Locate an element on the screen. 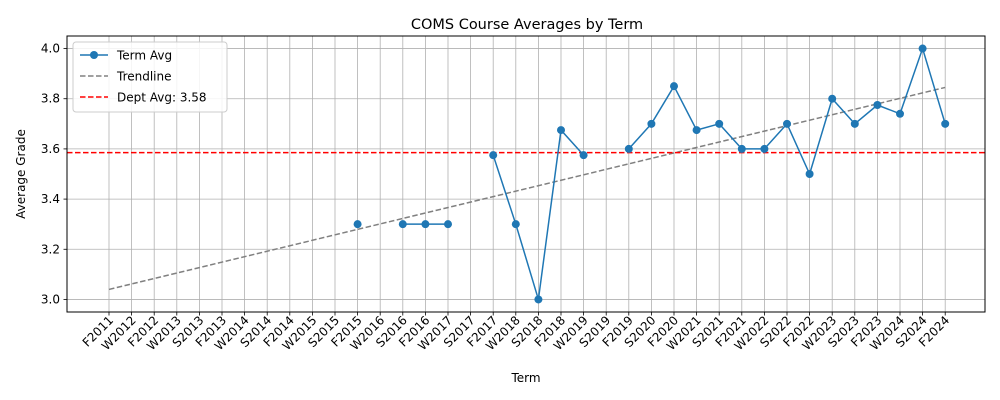 Image resolution: width=1000 pixels, height=400 pixels. y-tick-label: 3.0 is located at coordinates (50, 299).